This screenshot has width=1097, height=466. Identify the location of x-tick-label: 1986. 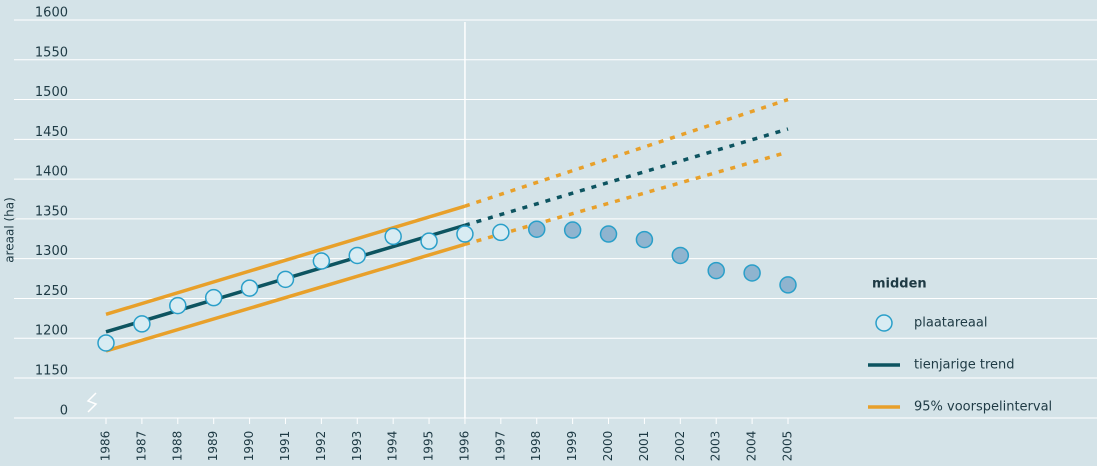
(106, 446).